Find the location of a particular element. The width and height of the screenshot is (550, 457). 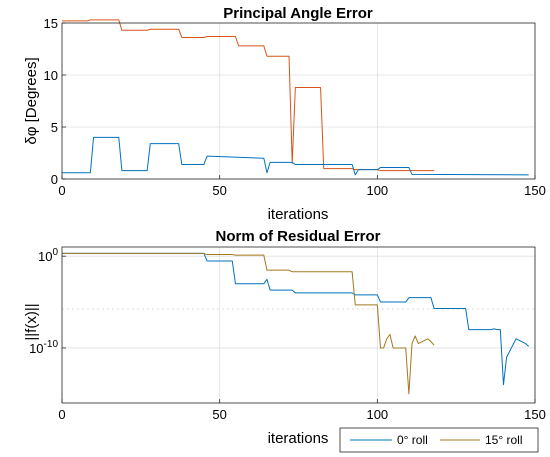

y-axis-label: δφ [Degrees] is located at coordinates (31, 100).